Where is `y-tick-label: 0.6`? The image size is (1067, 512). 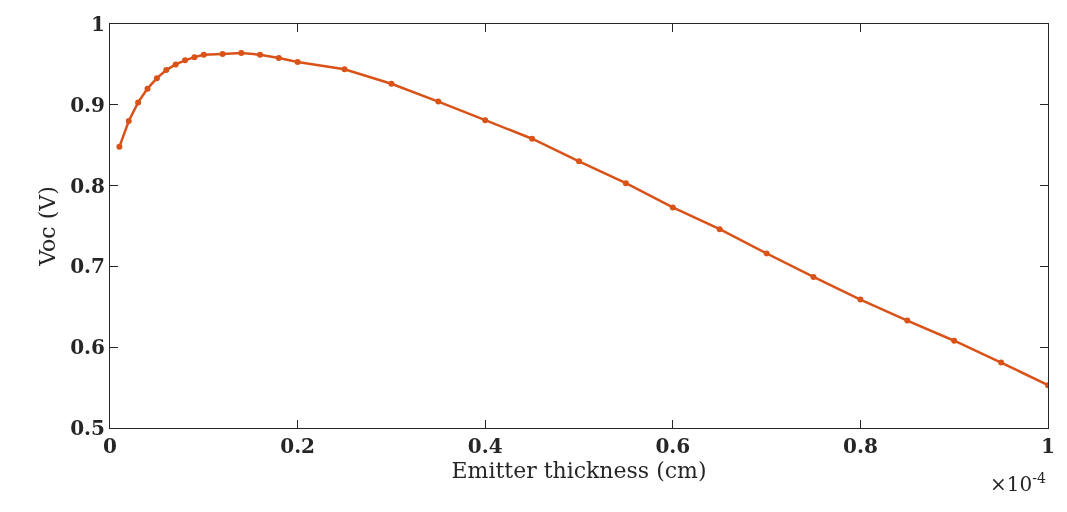 y-tick-label: 0.6 is located at coordinates (87, 347).